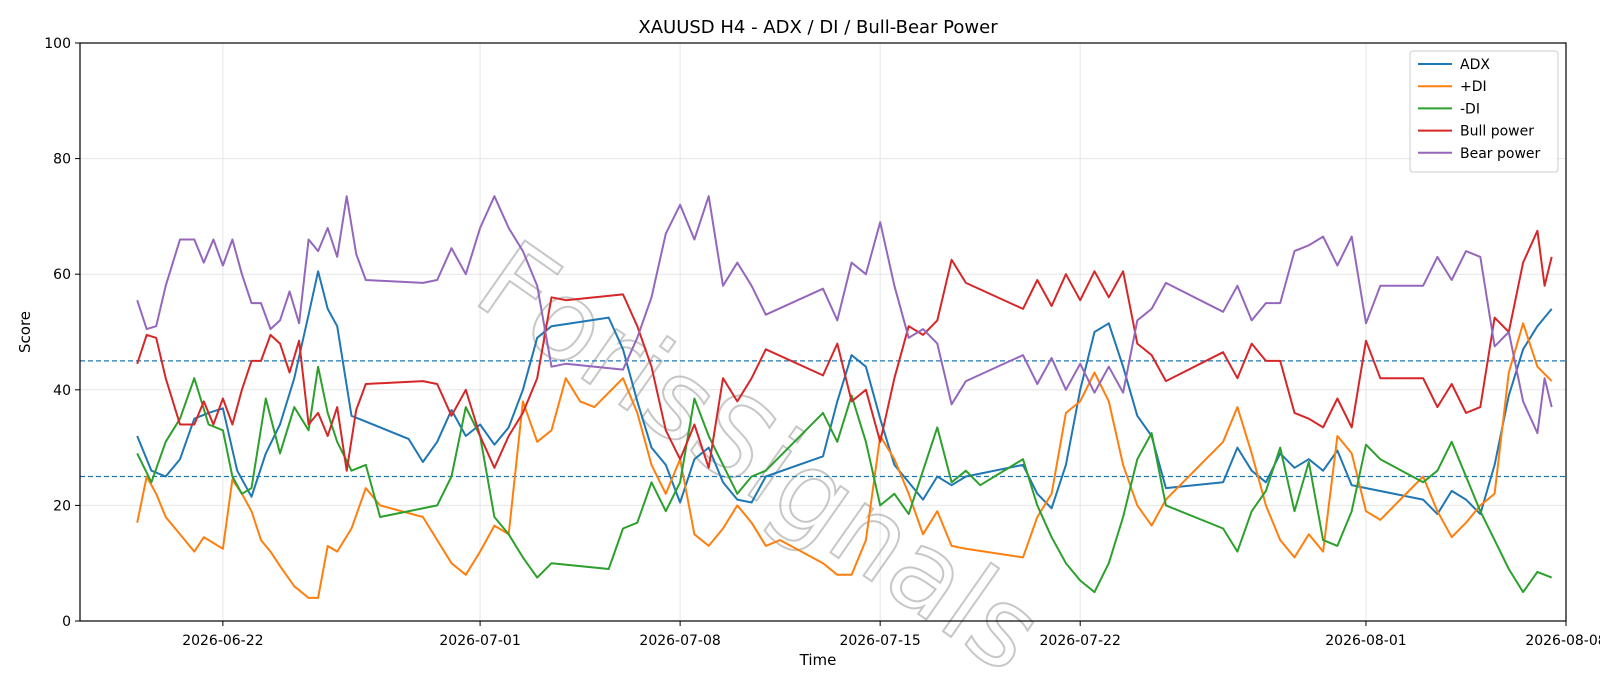 This screenshot has height=686, width=1600. What do you see at coordinates (1473, 87) in the screenshot?
I see `legend-label: +DI` at bounding box center [1473, 87].